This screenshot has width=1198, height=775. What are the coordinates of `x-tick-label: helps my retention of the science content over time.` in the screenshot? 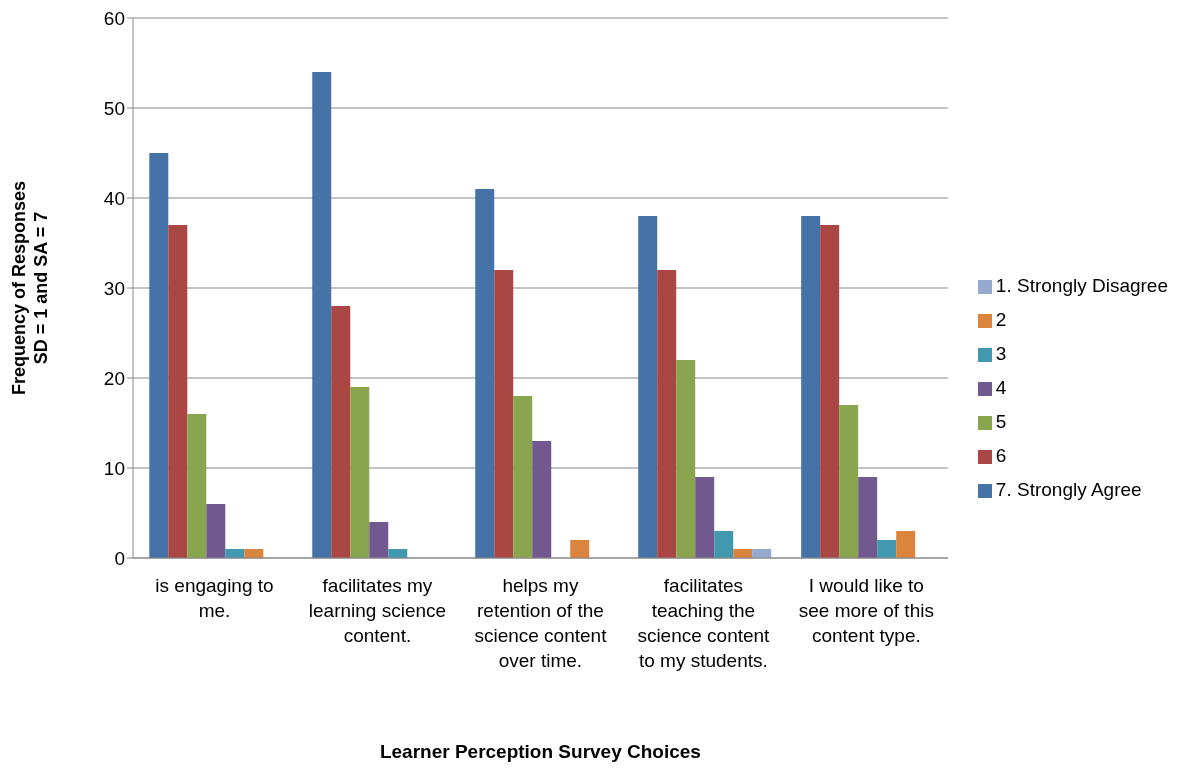 It's located at (541, 623).